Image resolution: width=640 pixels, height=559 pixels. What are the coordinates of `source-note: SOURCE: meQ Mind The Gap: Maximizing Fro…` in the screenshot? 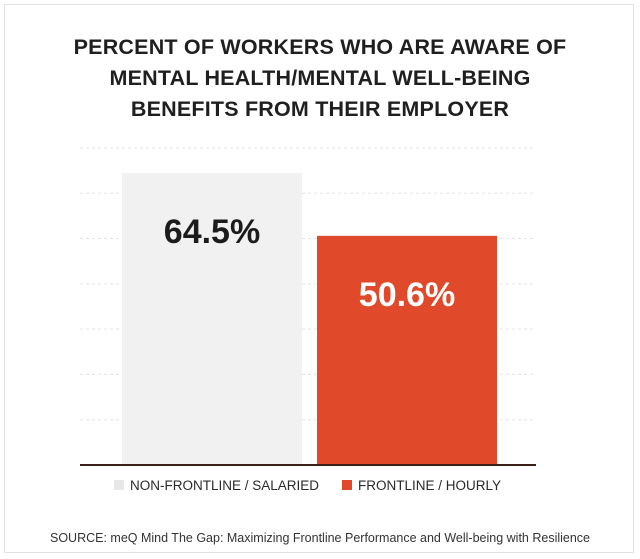 It's located at (320, 538).